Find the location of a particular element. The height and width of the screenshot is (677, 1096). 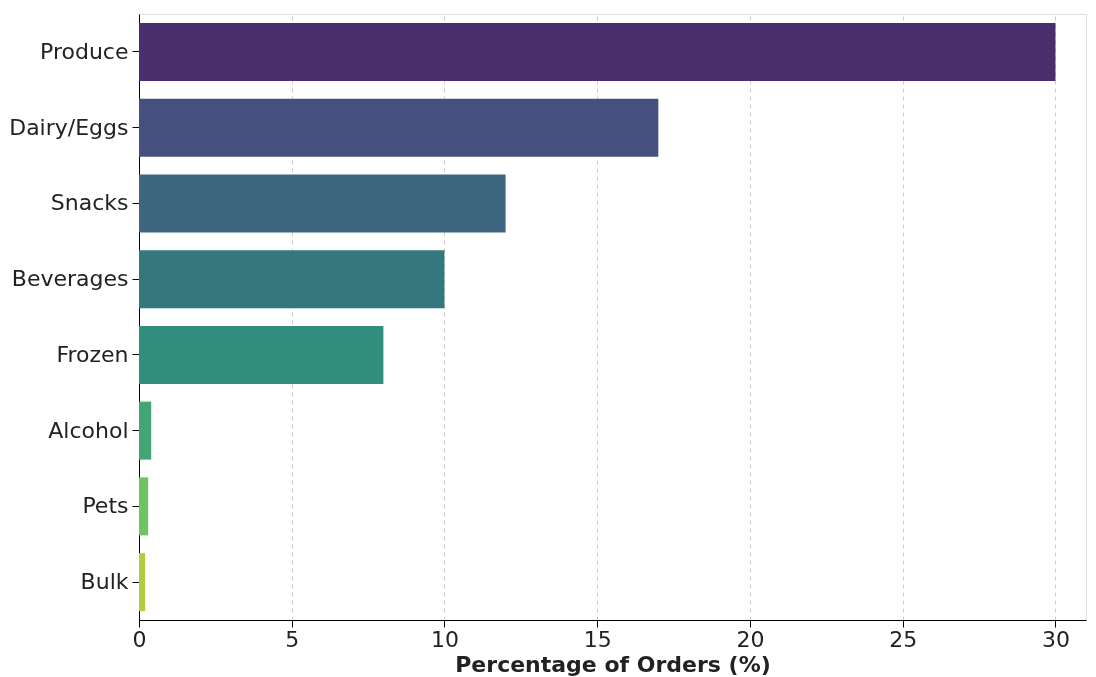

y-tick-label: Alcohol is located at coordinates (88, 430).